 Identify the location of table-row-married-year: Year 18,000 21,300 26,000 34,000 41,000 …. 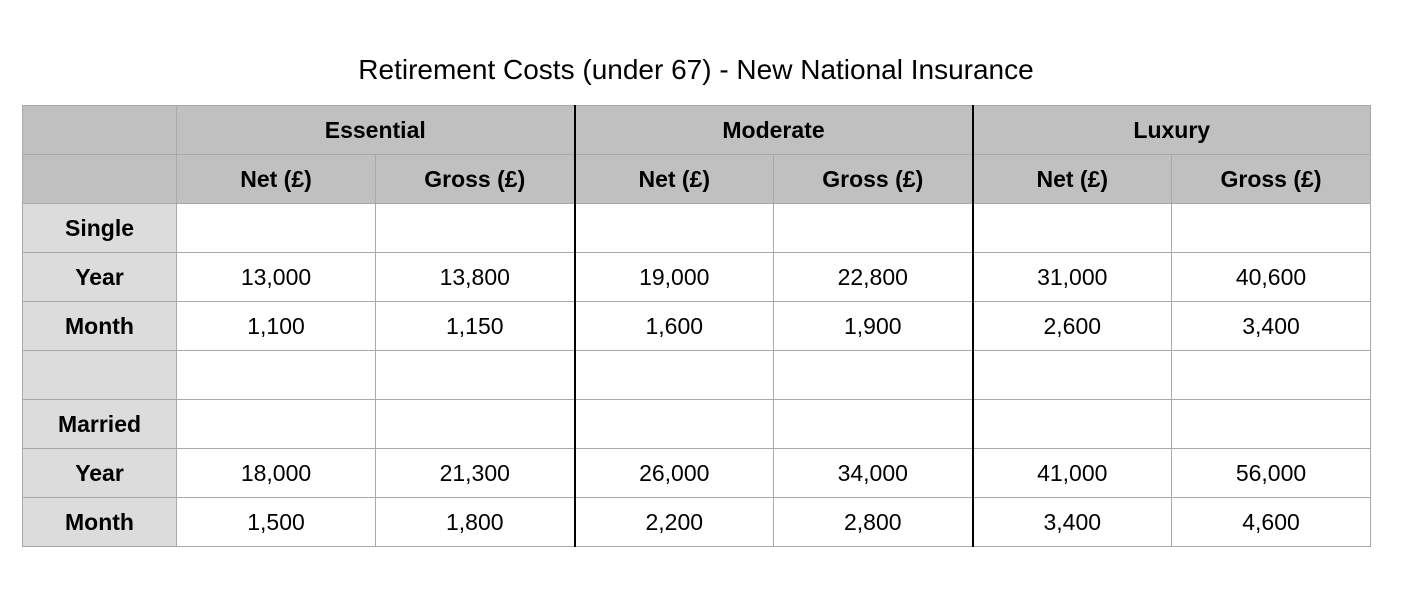
(696, 473).